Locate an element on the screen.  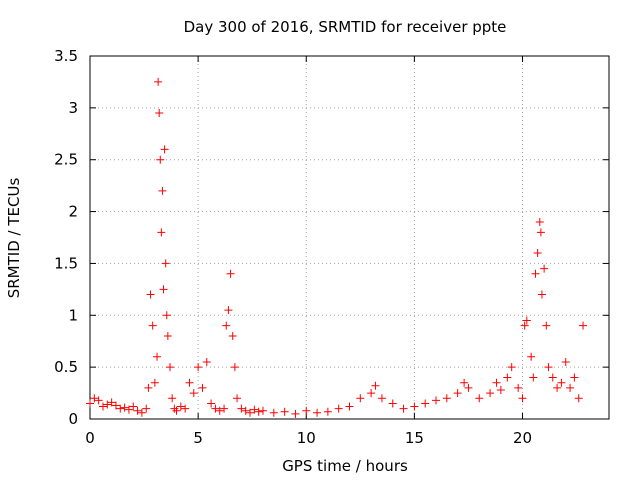
x-tick-label: 10 is located at coordinates (306, 438).